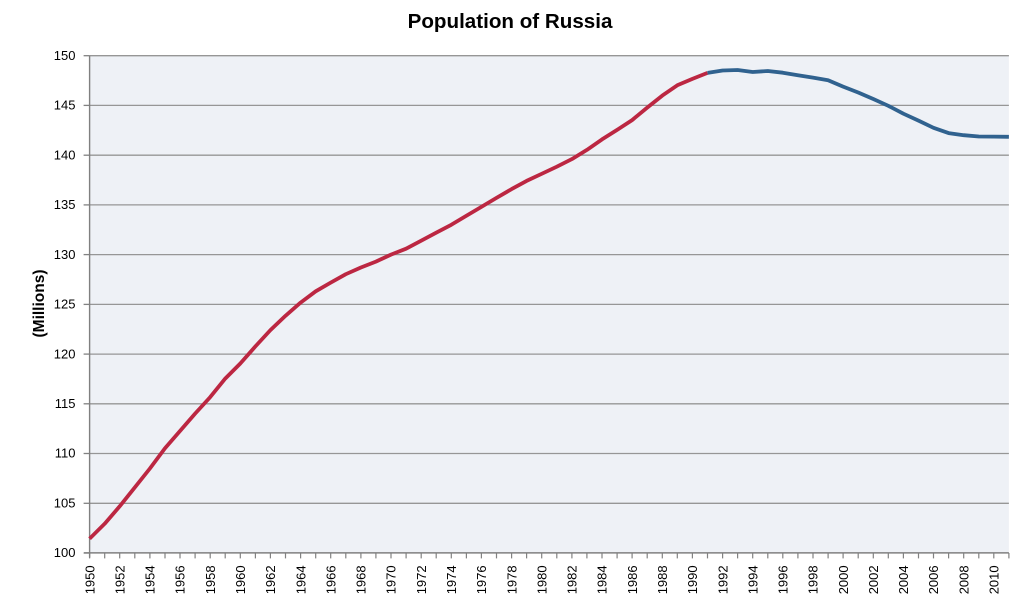  What do you see at coordinates (903, 579) in the screenshot?
I see `svg-text: 2004` at bounding box center [903, 579].